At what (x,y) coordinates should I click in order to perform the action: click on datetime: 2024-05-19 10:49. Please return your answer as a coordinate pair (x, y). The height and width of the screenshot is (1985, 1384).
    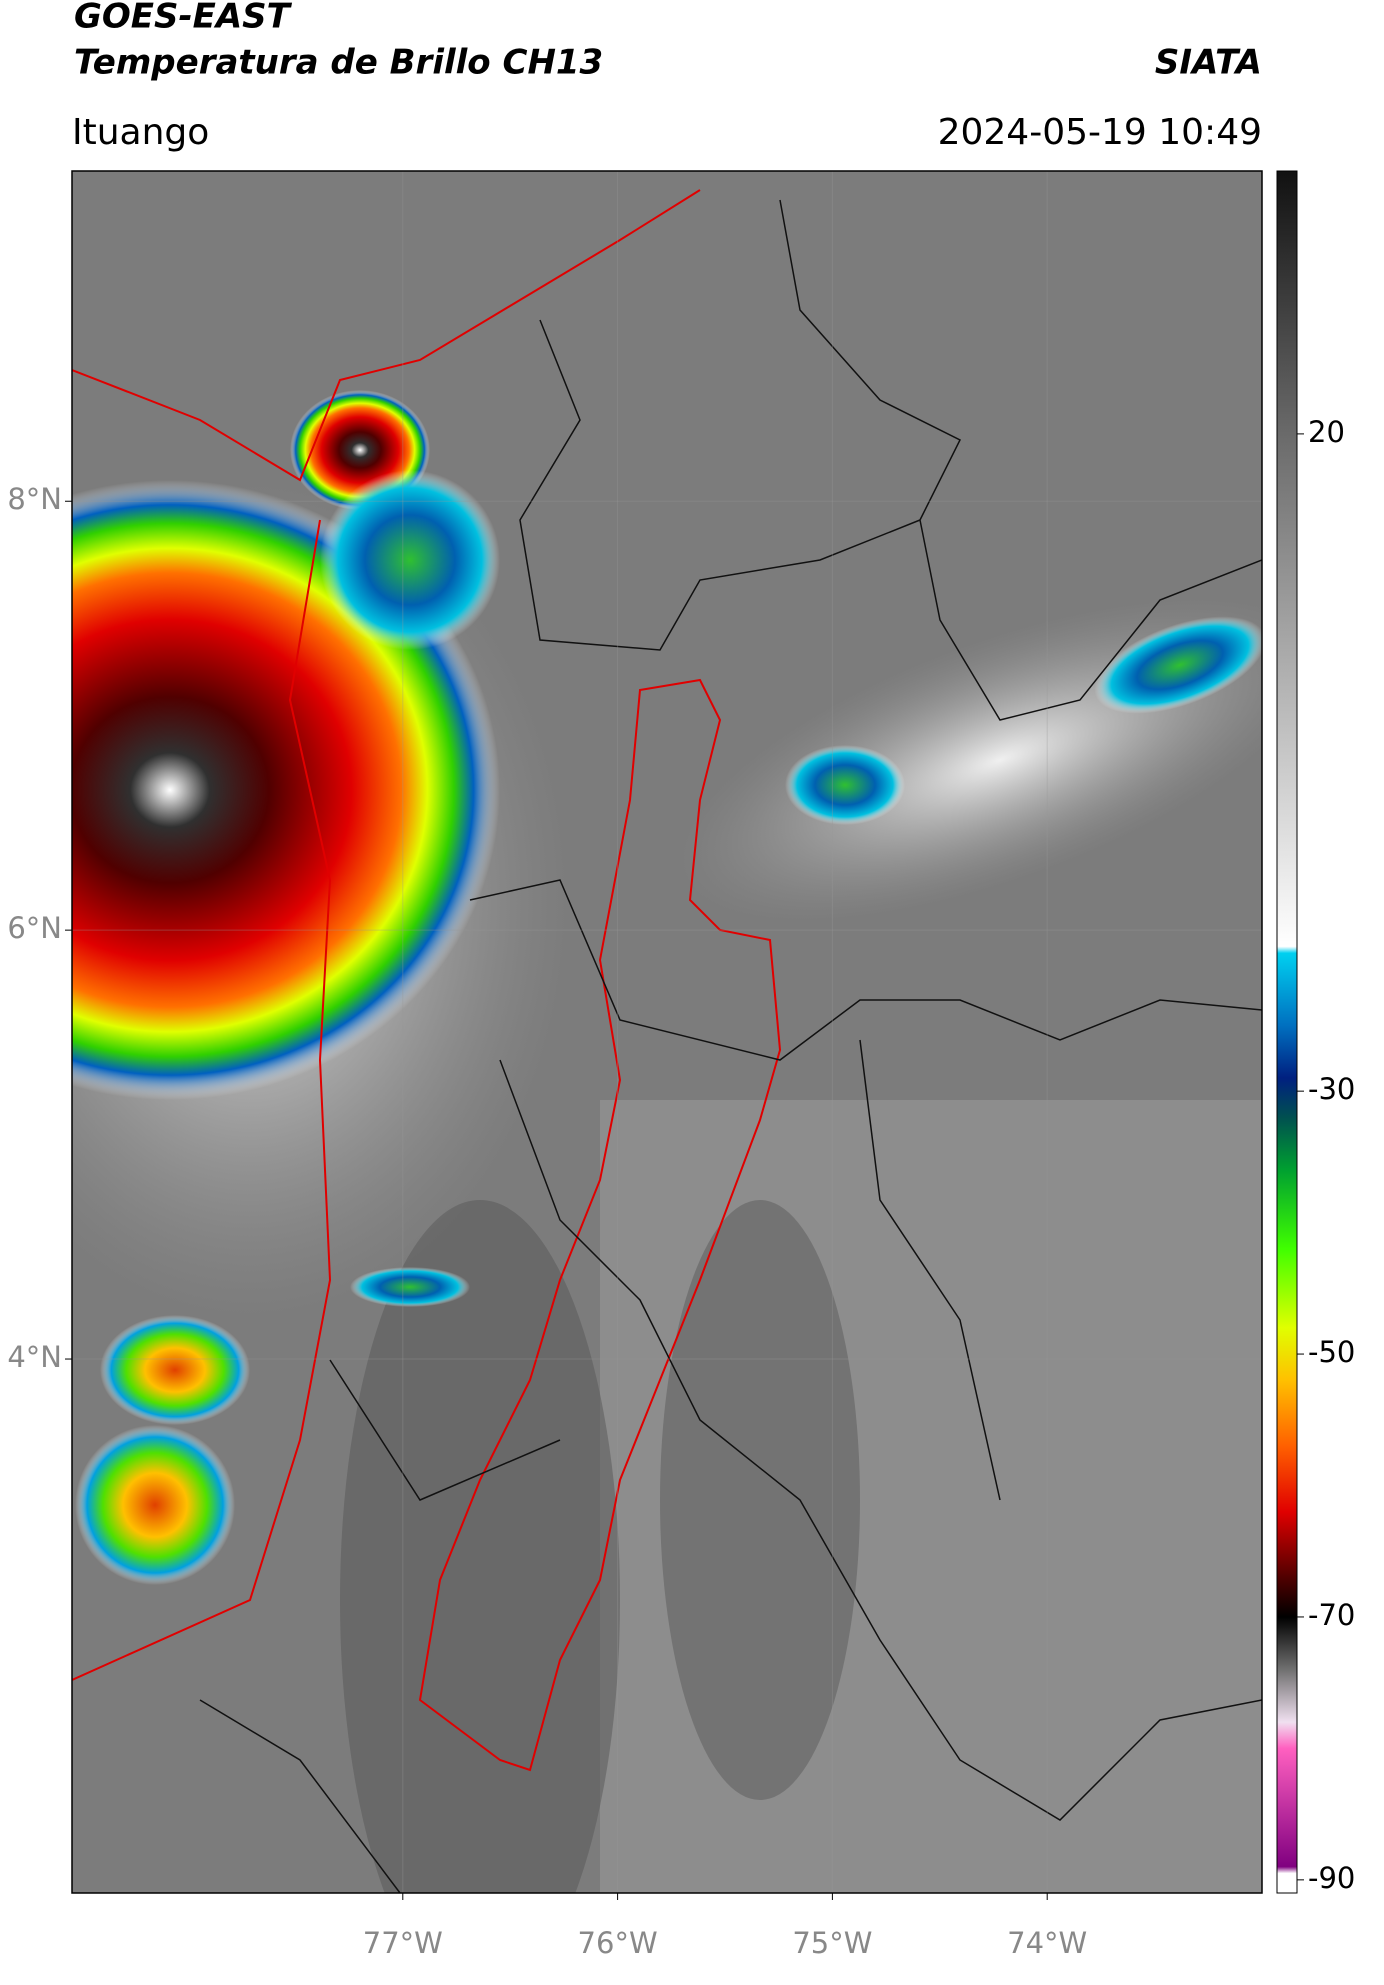
    Looking at the image, I should click on (1100, 132).